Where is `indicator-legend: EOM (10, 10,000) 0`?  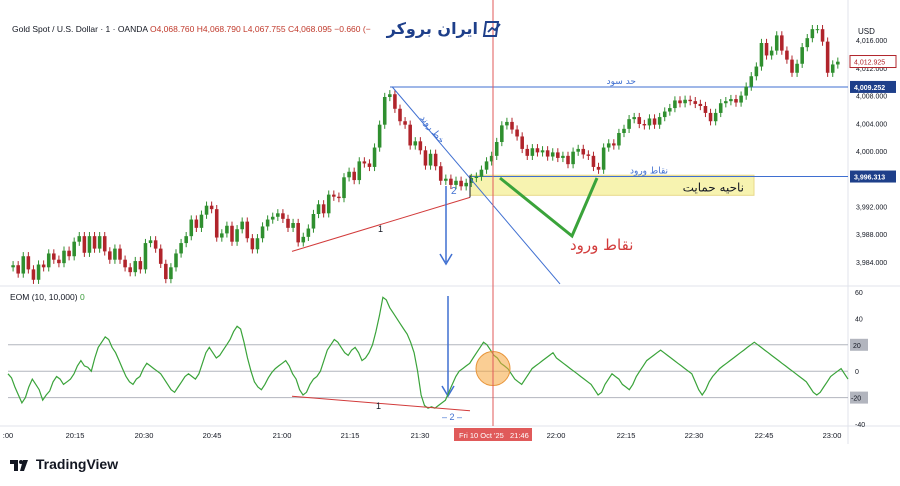
indicator-legend: EOM (10, 10,000) 0 is located at coordinates (47, 297).